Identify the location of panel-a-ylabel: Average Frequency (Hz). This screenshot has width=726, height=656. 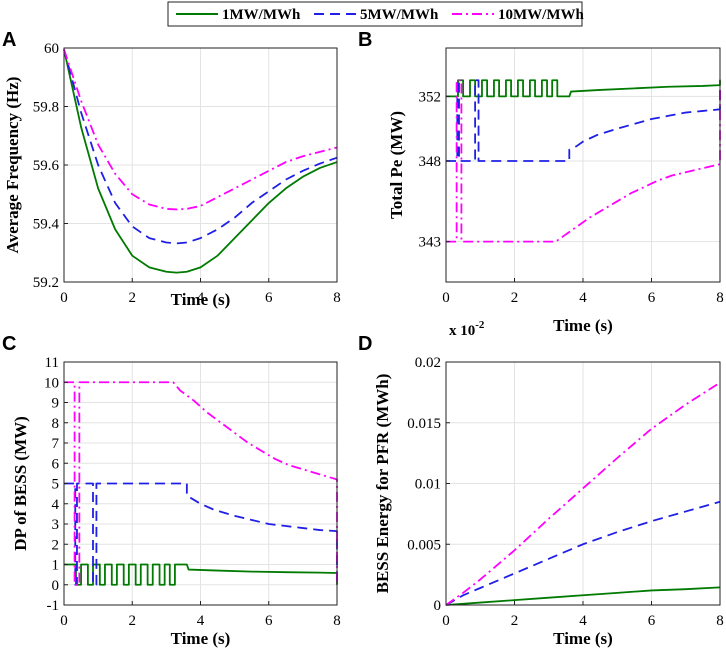
(12, 165).